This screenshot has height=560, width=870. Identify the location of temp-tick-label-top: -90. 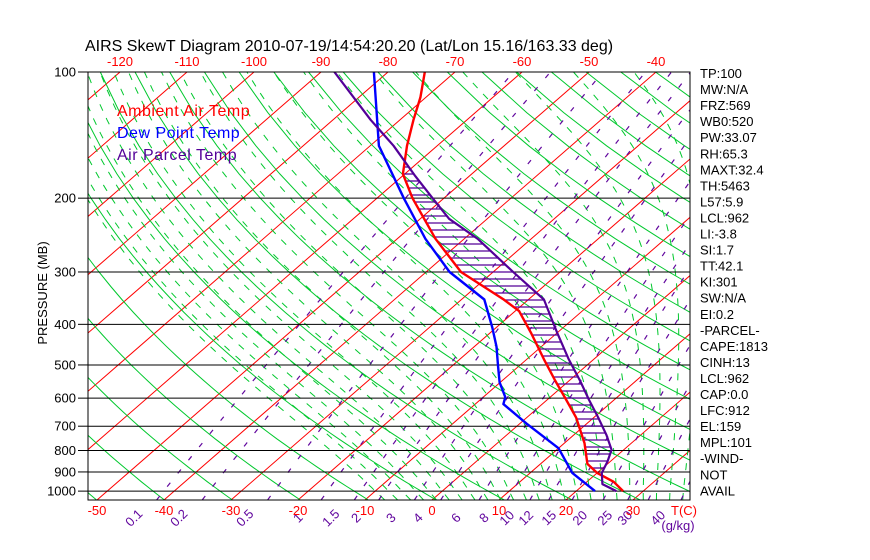
(321, 61).